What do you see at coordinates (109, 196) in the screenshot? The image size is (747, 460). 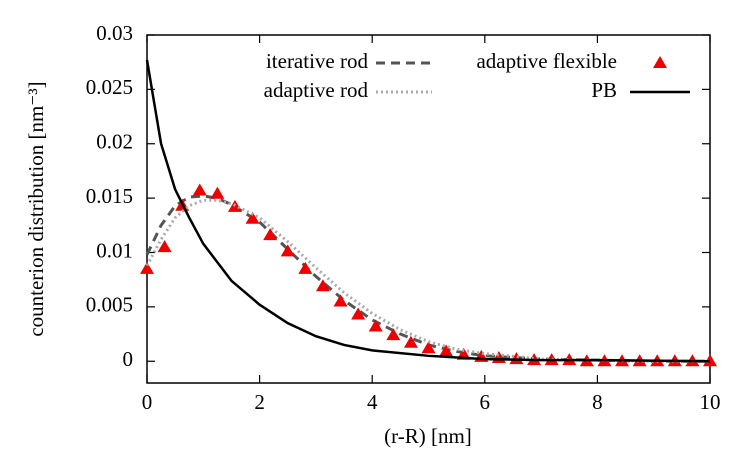 I see `y-tick-label: 0.015` at bounding box center [109, 196].